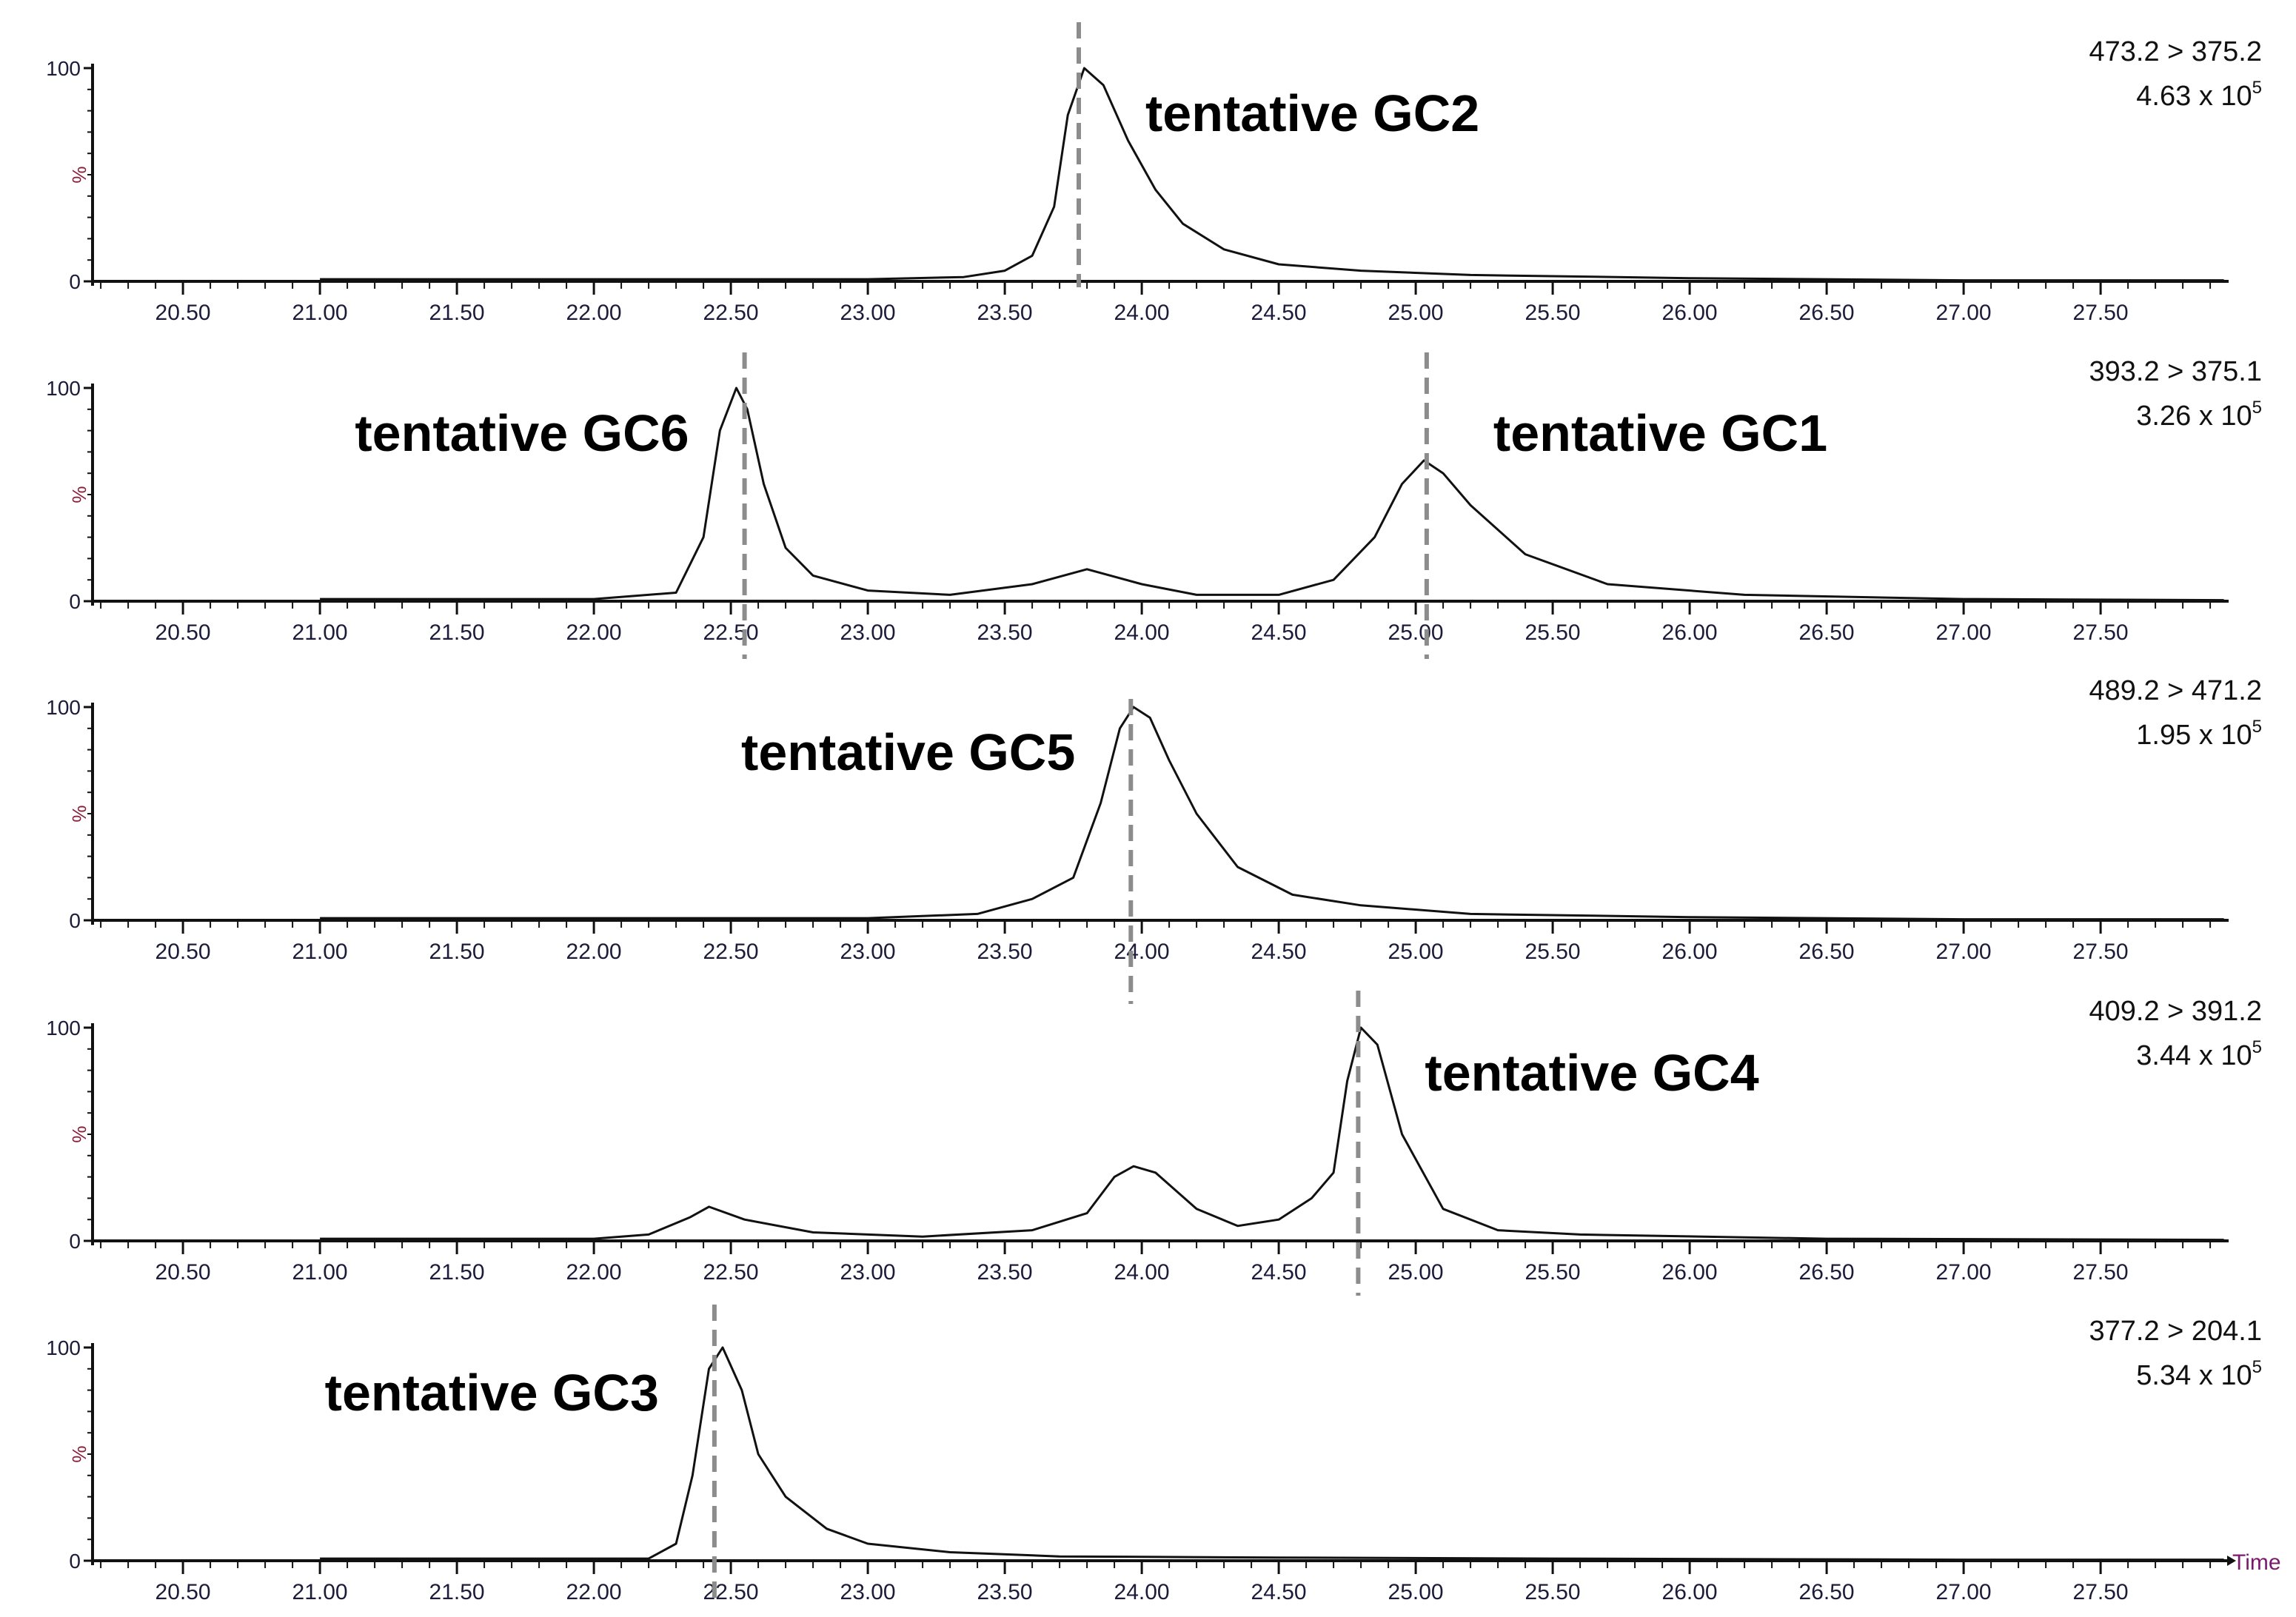 This screenshot has width=2296, height=1617. Describe the element at coordinates (2194, 416) in the screenshot. I see `intensity-mantissa: 3.26 x 10` at that location.